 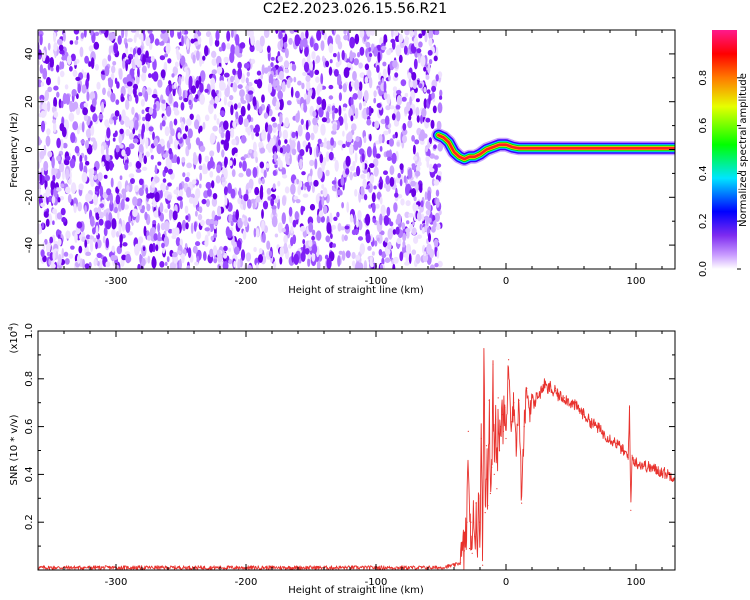 I want to click on snr-x-tick-label: -100, so click(x=376, y=582).